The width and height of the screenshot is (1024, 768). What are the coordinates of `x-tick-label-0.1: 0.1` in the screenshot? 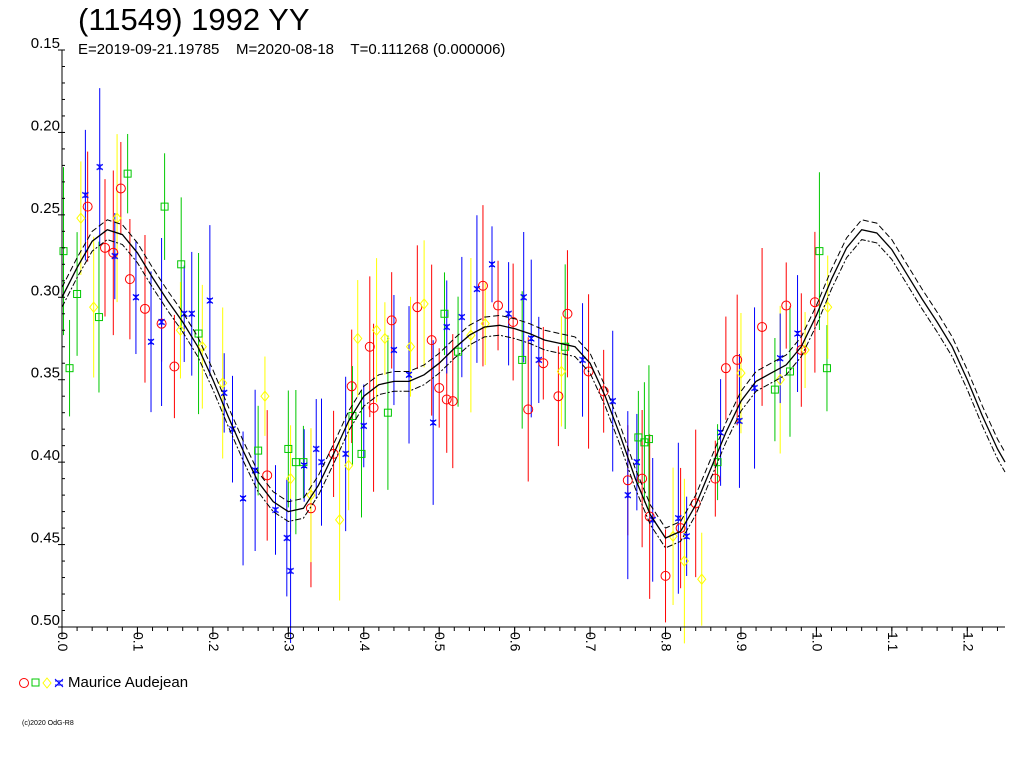 It's located at (138, 642).